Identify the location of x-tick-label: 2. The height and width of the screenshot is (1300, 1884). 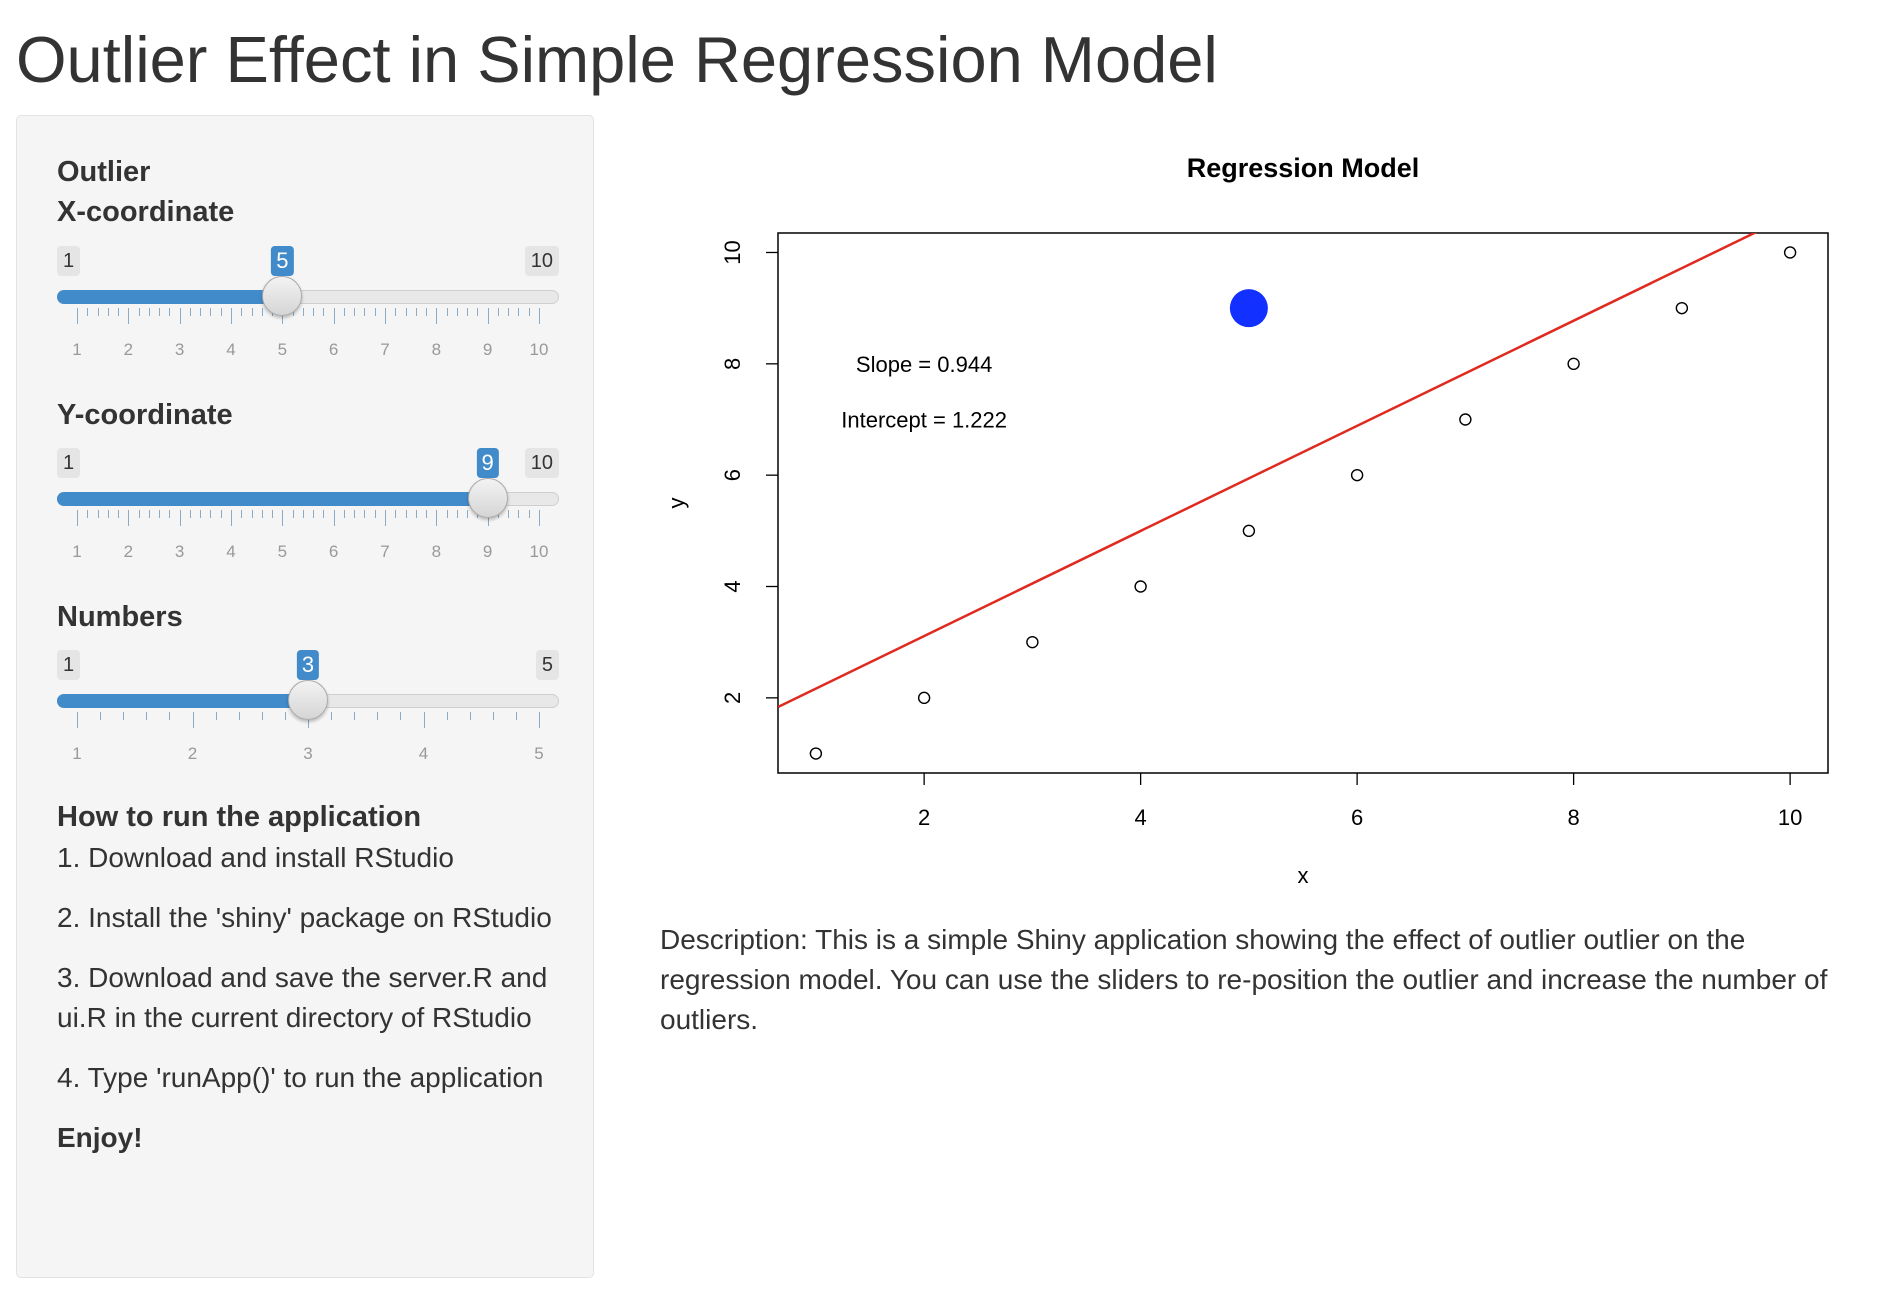
(924, 817).